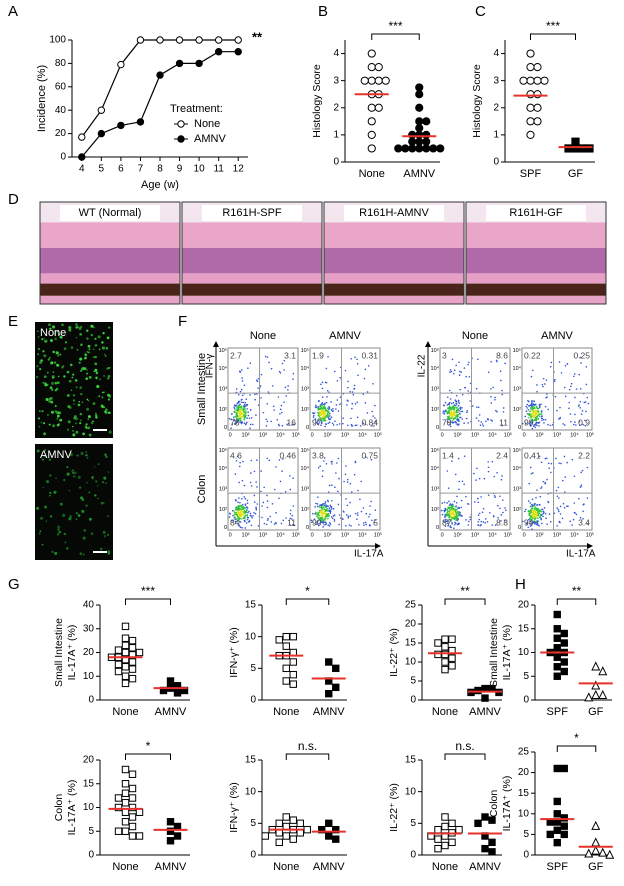 Image resolution: width=624 pixels, height=886 pixels. Describe the element at coordinates (59, 652) in the screenshot. I see `group-label: Small Intestine` at that location.